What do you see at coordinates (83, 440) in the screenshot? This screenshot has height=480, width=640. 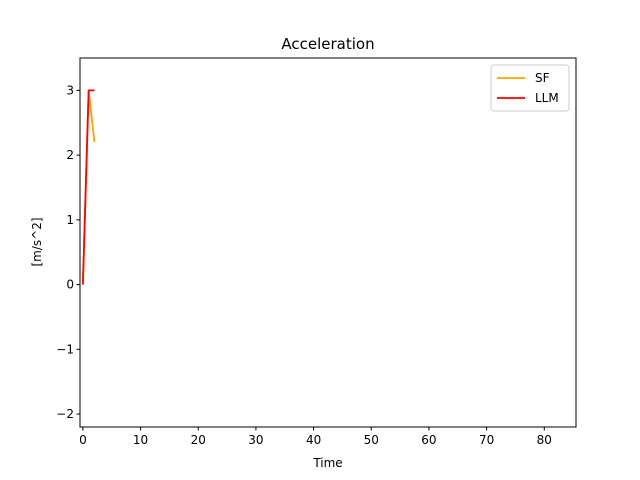 I see `x-tick-label: 0` at bounding box center [83, 440].